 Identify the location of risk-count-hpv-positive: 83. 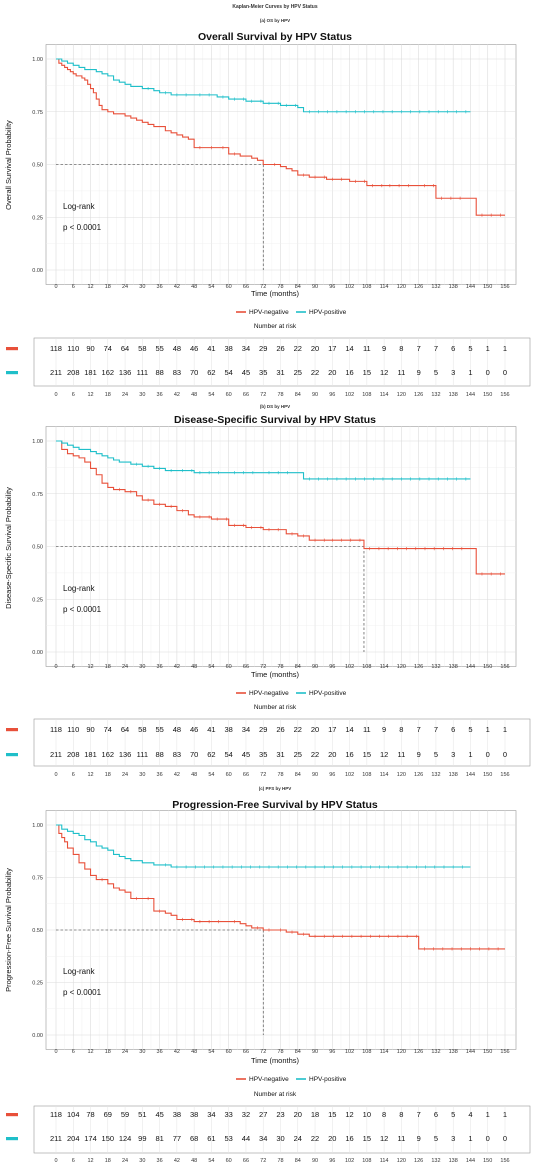
(177, 754).